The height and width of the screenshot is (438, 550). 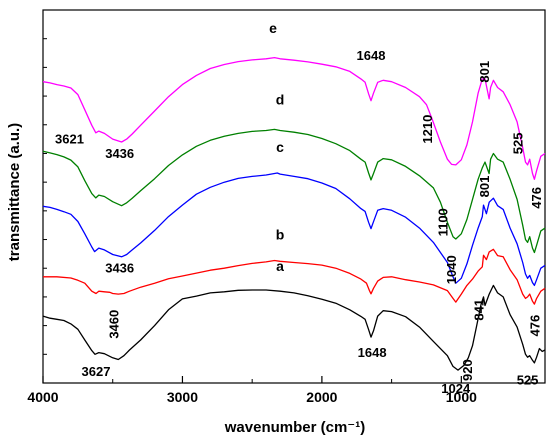 I want to click on x-tick-label: 1000, so click(x=461, y=397).